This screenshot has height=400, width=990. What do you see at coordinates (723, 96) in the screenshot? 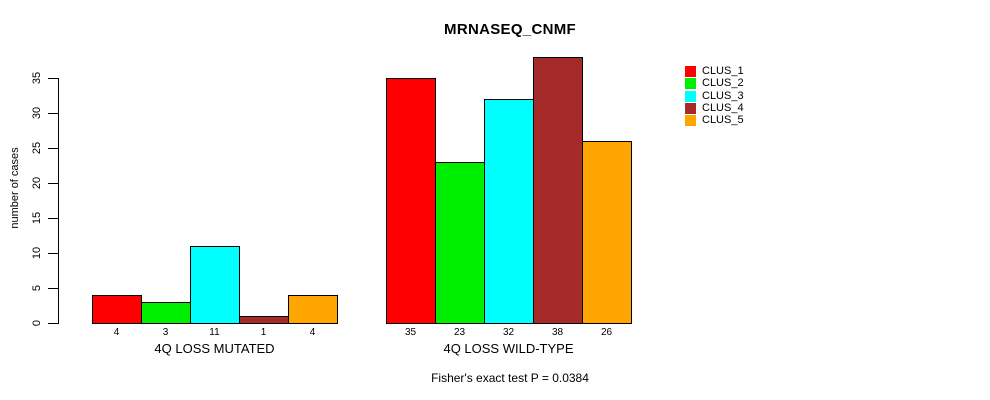
I see `legend-label: CLUS_3` at bounding box center [723, 96].